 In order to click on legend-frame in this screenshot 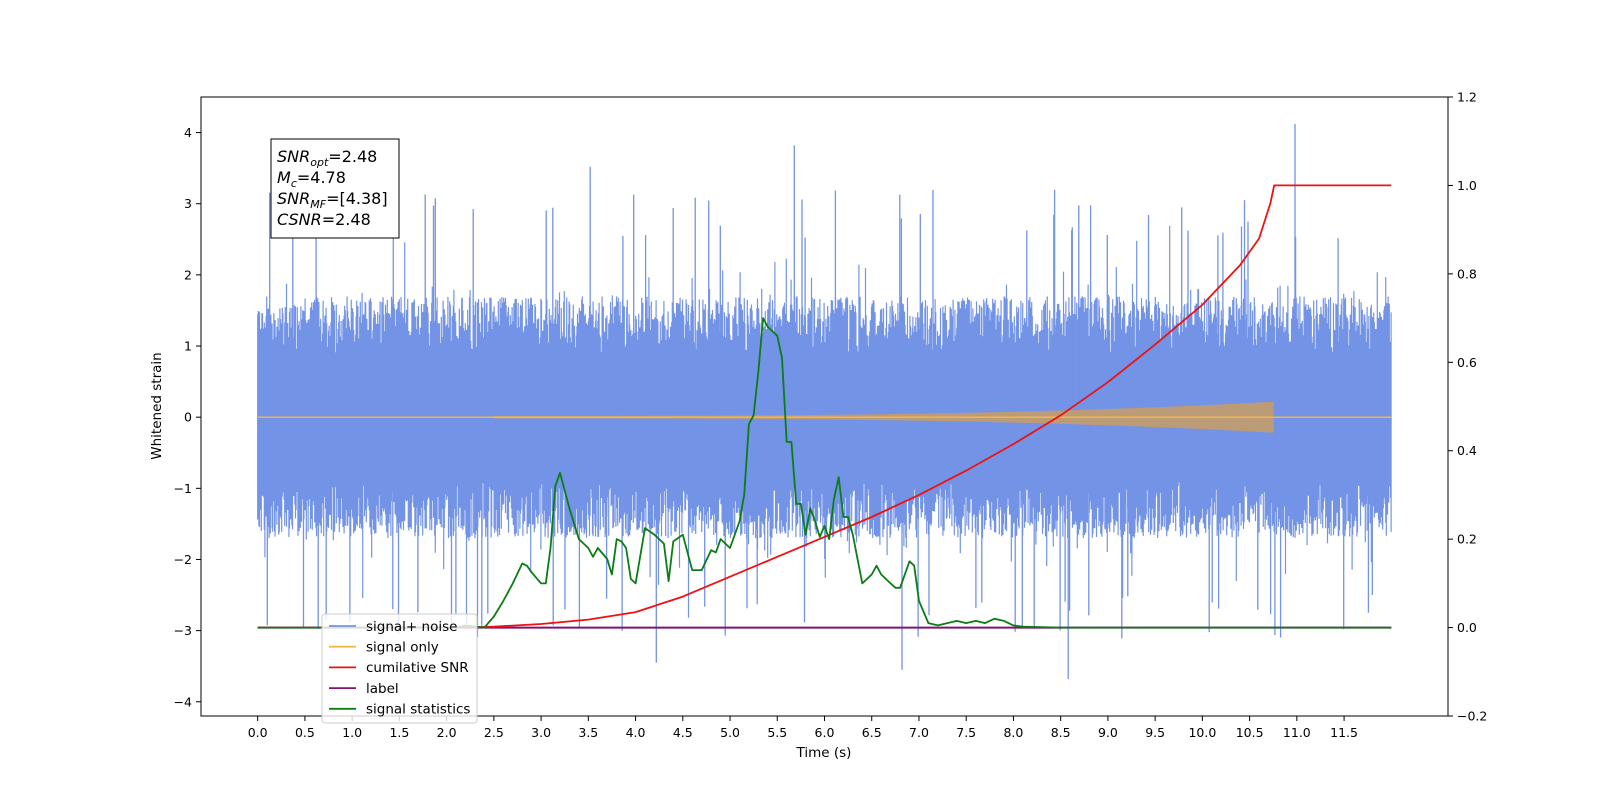, I will do `click(399, 668)`.